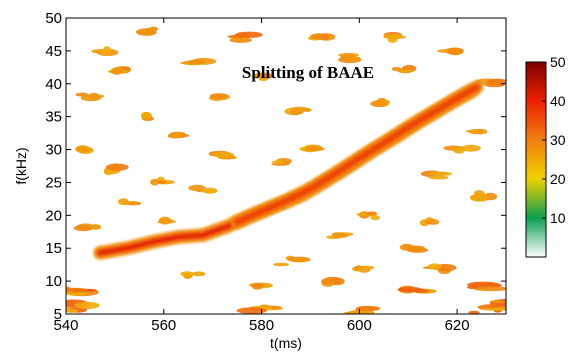 Image resolution: width=575 pixels, height=352 pixels. I want to click on y-tick-label: 50, so click(53, 18).